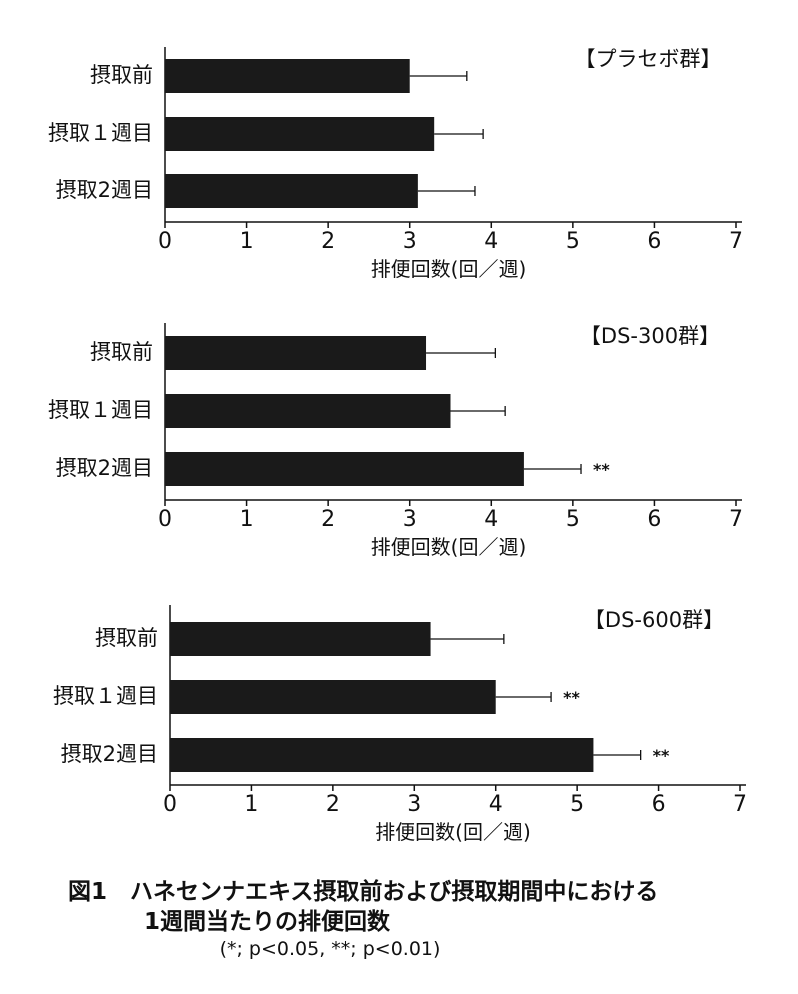 This screenshot has width=798, height=994. What do you see at coordinates (330, 949) in the screenshot?
I see `caption-significance-note: (*; p<0.05, **; p<0.01)` at bounding box center [330, 949].